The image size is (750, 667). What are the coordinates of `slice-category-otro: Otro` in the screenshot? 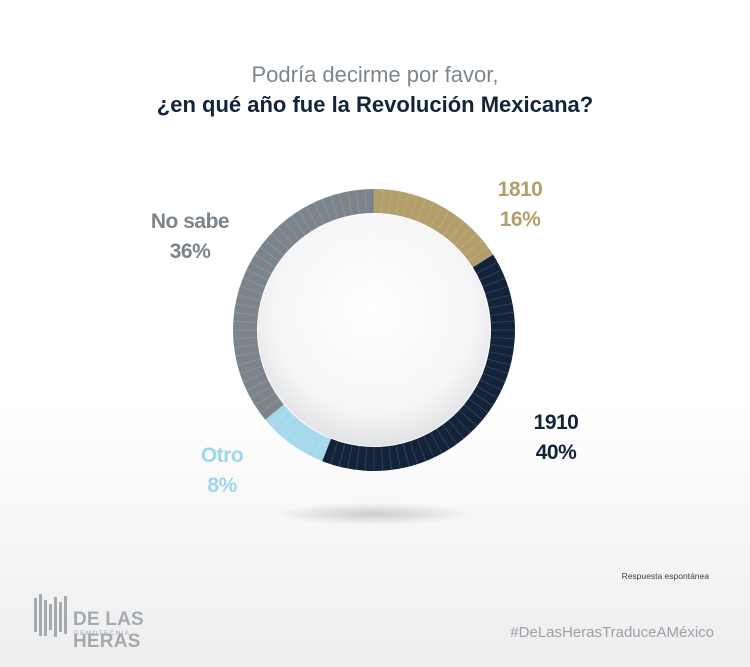 It's located at (222, 455).